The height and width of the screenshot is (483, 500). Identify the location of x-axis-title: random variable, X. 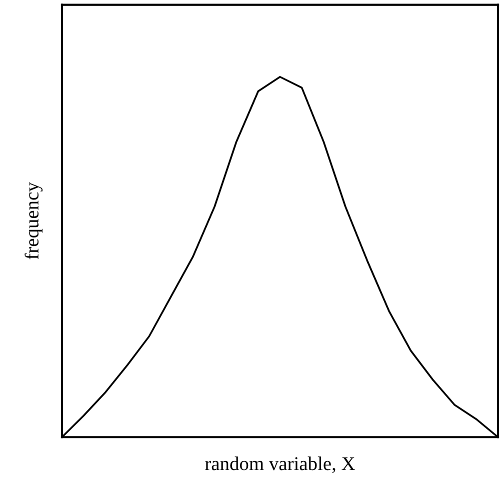
(280, 465).